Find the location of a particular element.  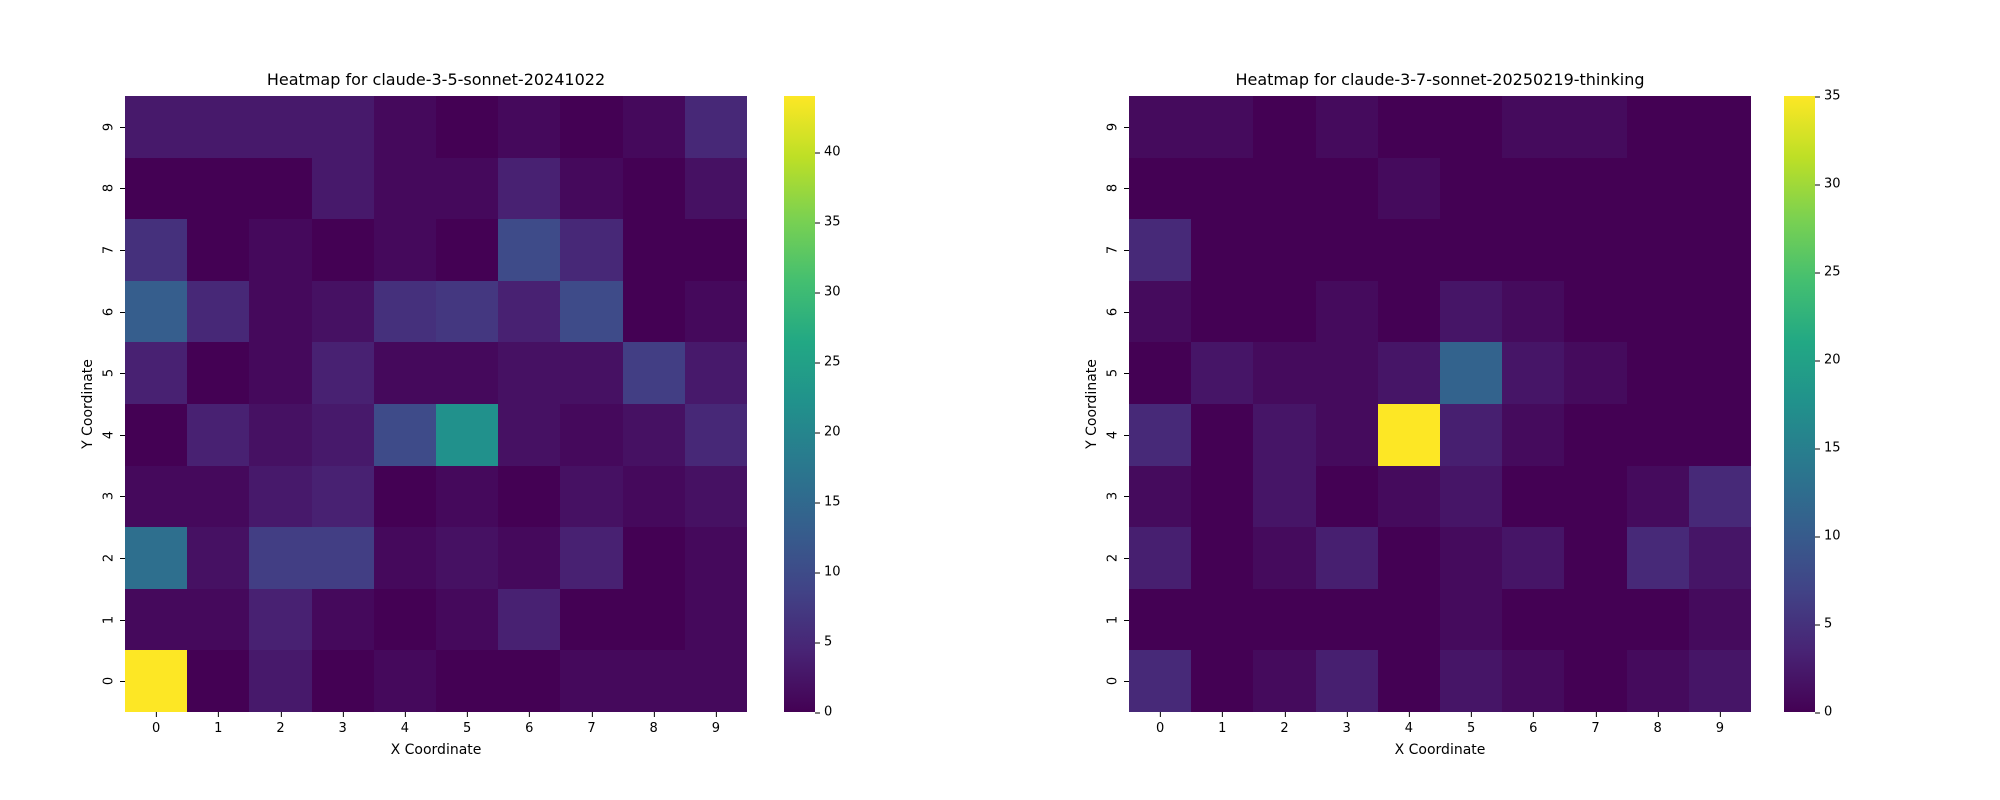

x-tick-label: 6 is located at coordinates (529, 724).